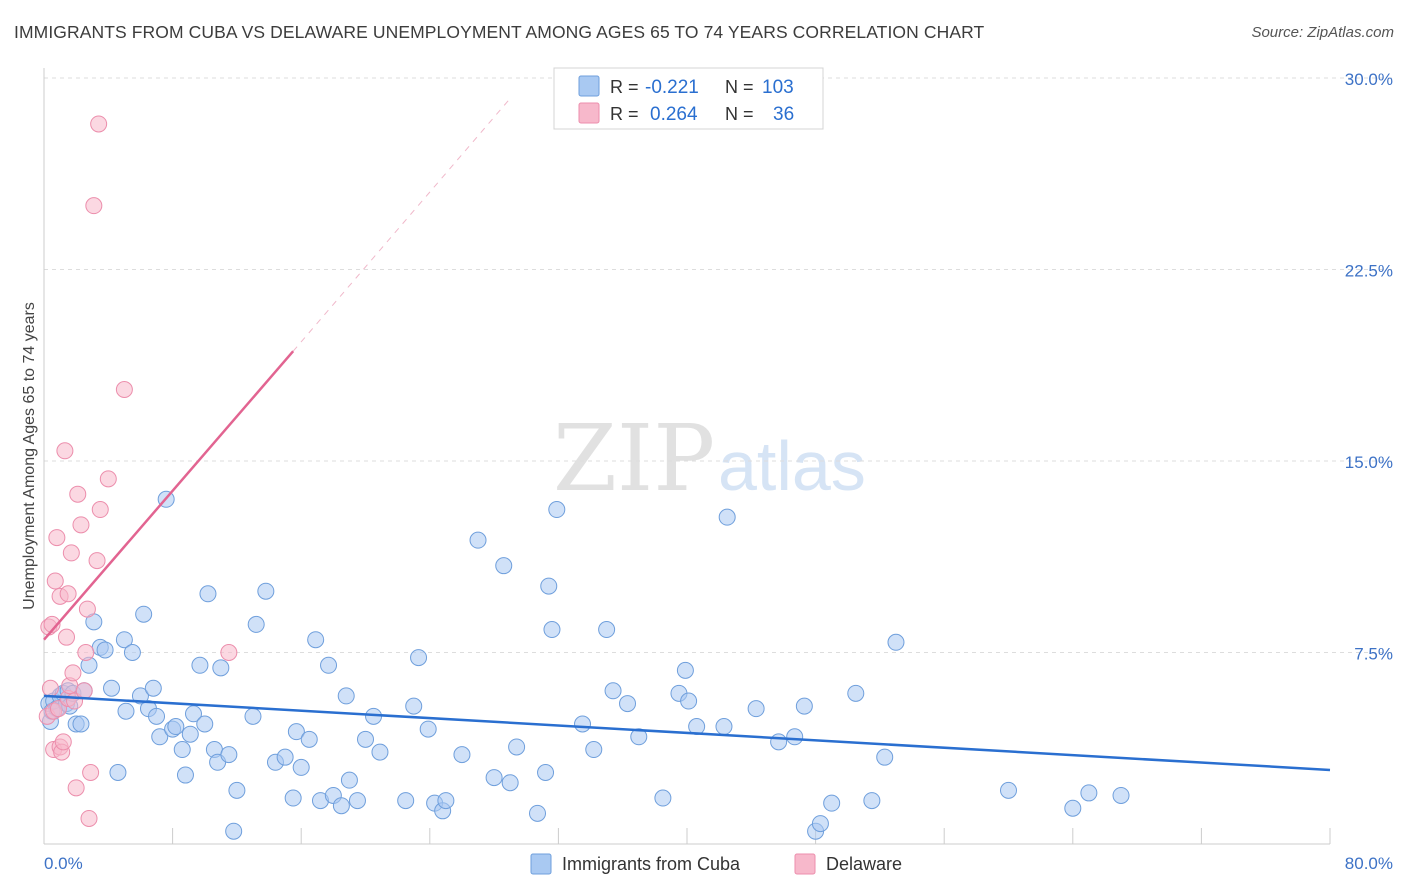 Image resolution: width=1406 pixels, height=892 pixels. Describe the element at coordinates (541, 864) in the screenshot. I see `legend-bottom-swatch-cuba` at that location.